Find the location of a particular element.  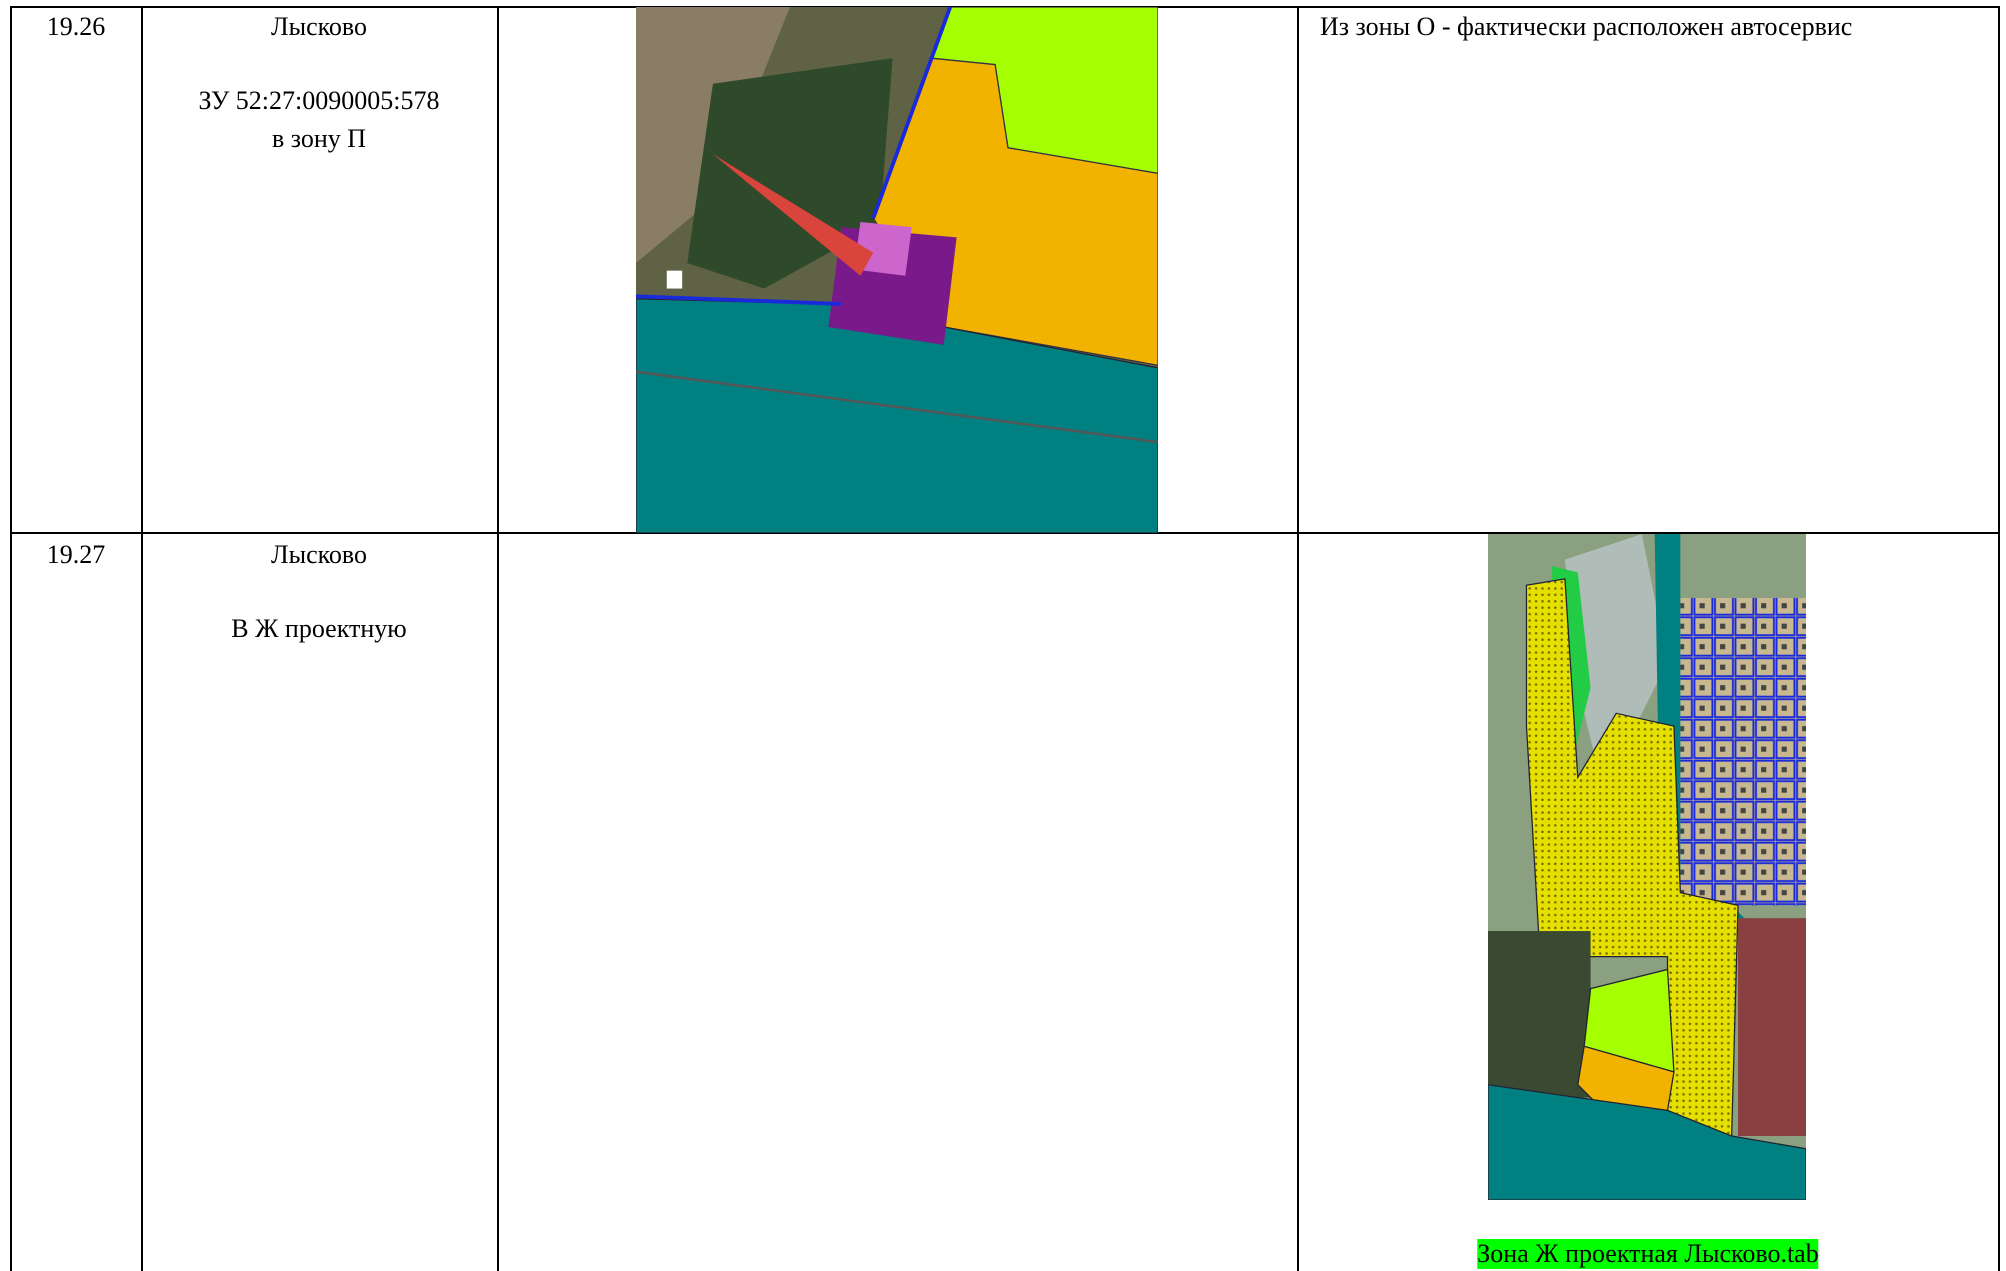

image-caption: Зона Ж проектная Лысково.tab is located at coordinates (1648, 1254).